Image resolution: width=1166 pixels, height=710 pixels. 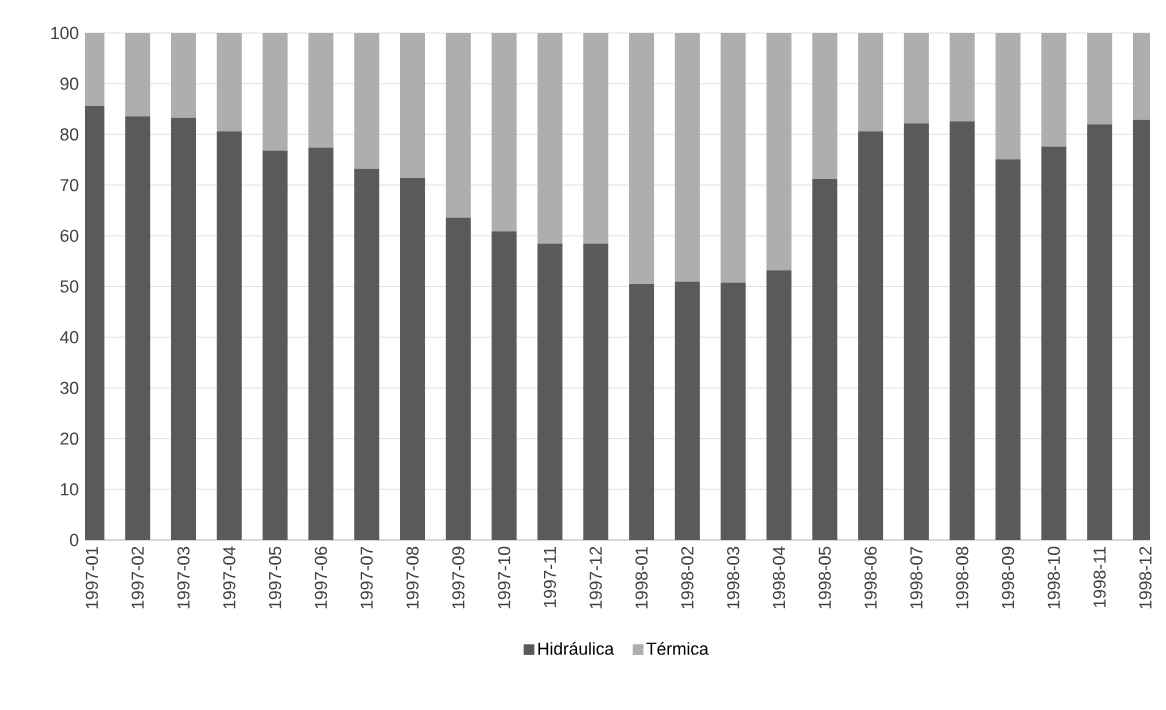 What do you see at coordinates (824, 577) in the screenshot?
I see `x-tick-label: 1998-05` at bounding box center [824, 577].